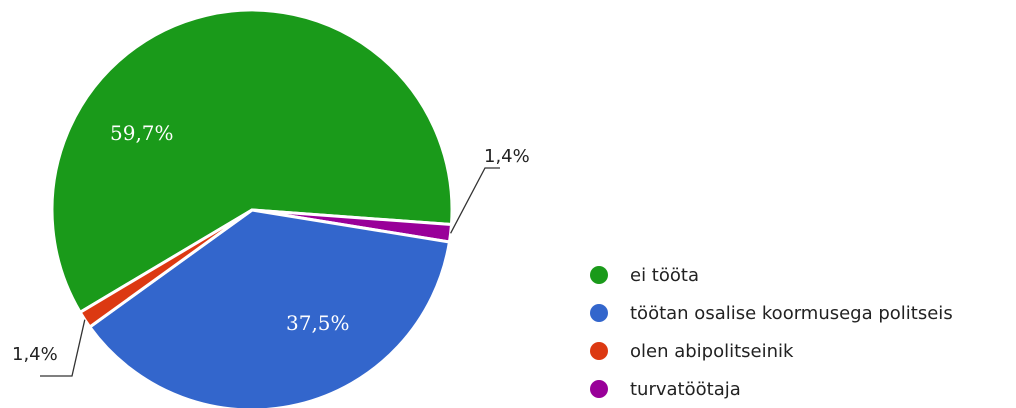  I want to click on legend-label: töötan osalise koormusega politseis, so click(791, 313).